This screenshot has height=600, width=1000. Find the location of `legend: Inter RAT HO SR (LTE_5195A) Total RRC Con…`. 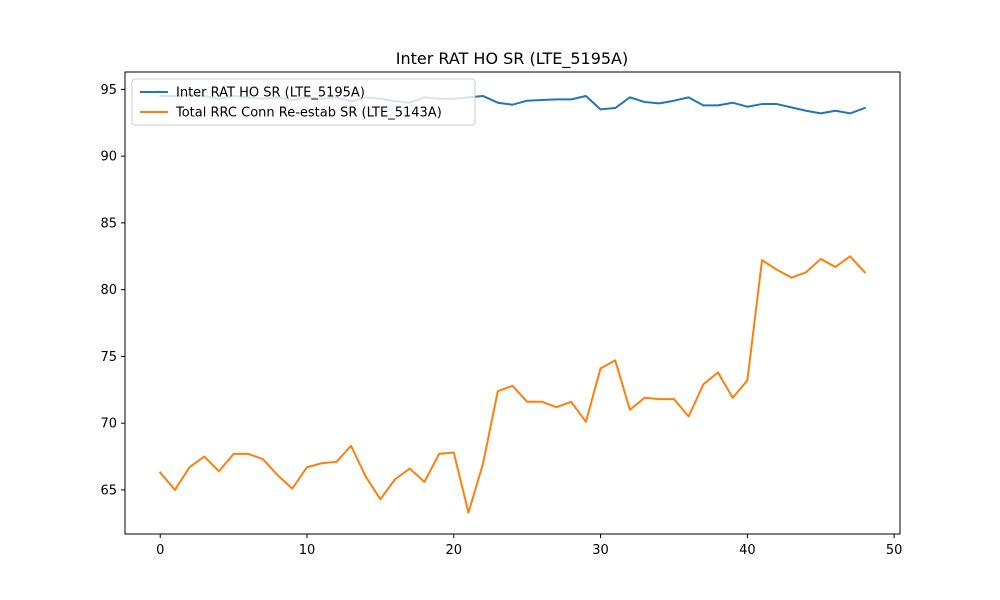

legend: Inter RAT HO SR (LTE_5195A) Total RRC Con… is located at coordinates (303, 102).